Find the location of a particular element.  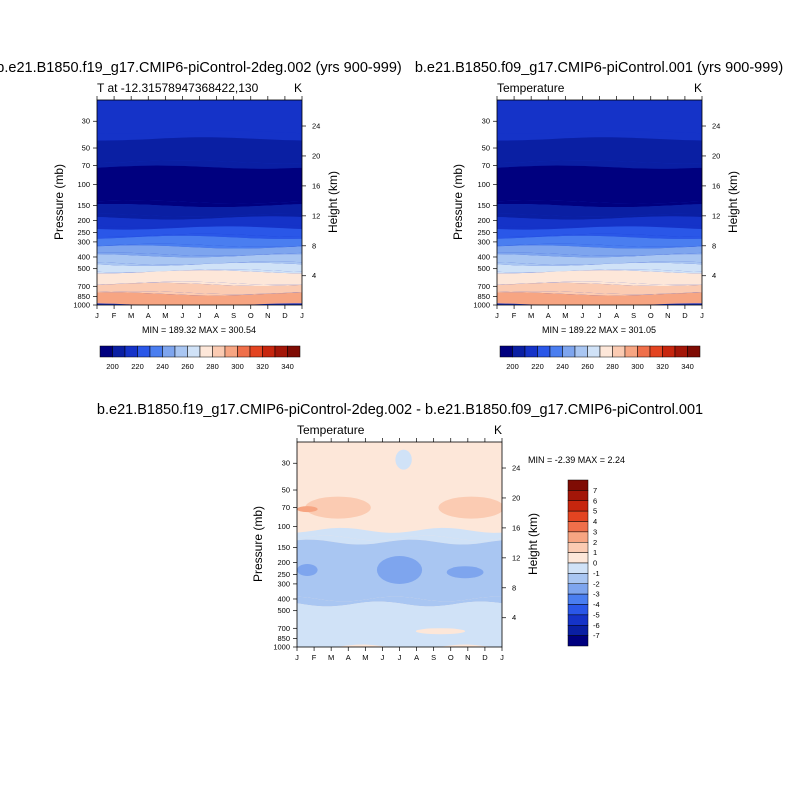

colorbar-label: -1 is located at coordinates (596, 573).